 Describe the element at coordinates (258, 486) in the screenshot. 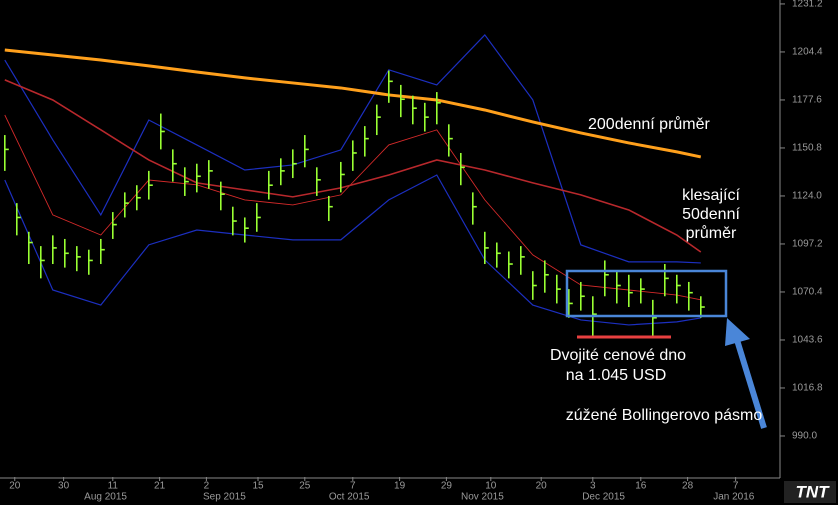

I see `x-tick-label: 15` at that location.